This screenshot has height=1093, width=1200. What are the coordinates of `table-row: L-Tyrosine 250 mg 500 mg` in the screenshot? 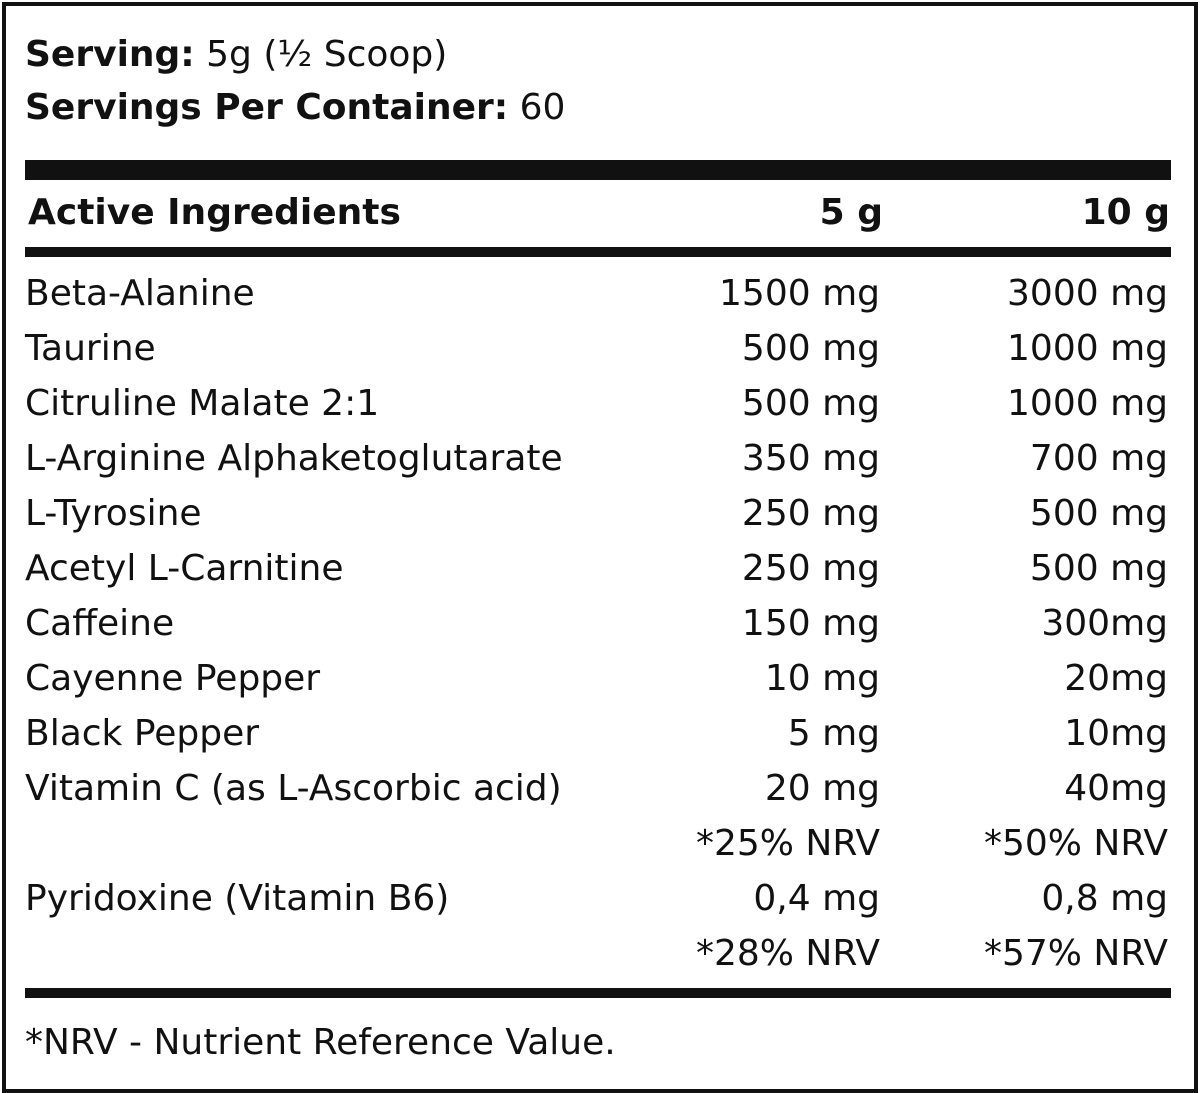 It's located at (597, 513).